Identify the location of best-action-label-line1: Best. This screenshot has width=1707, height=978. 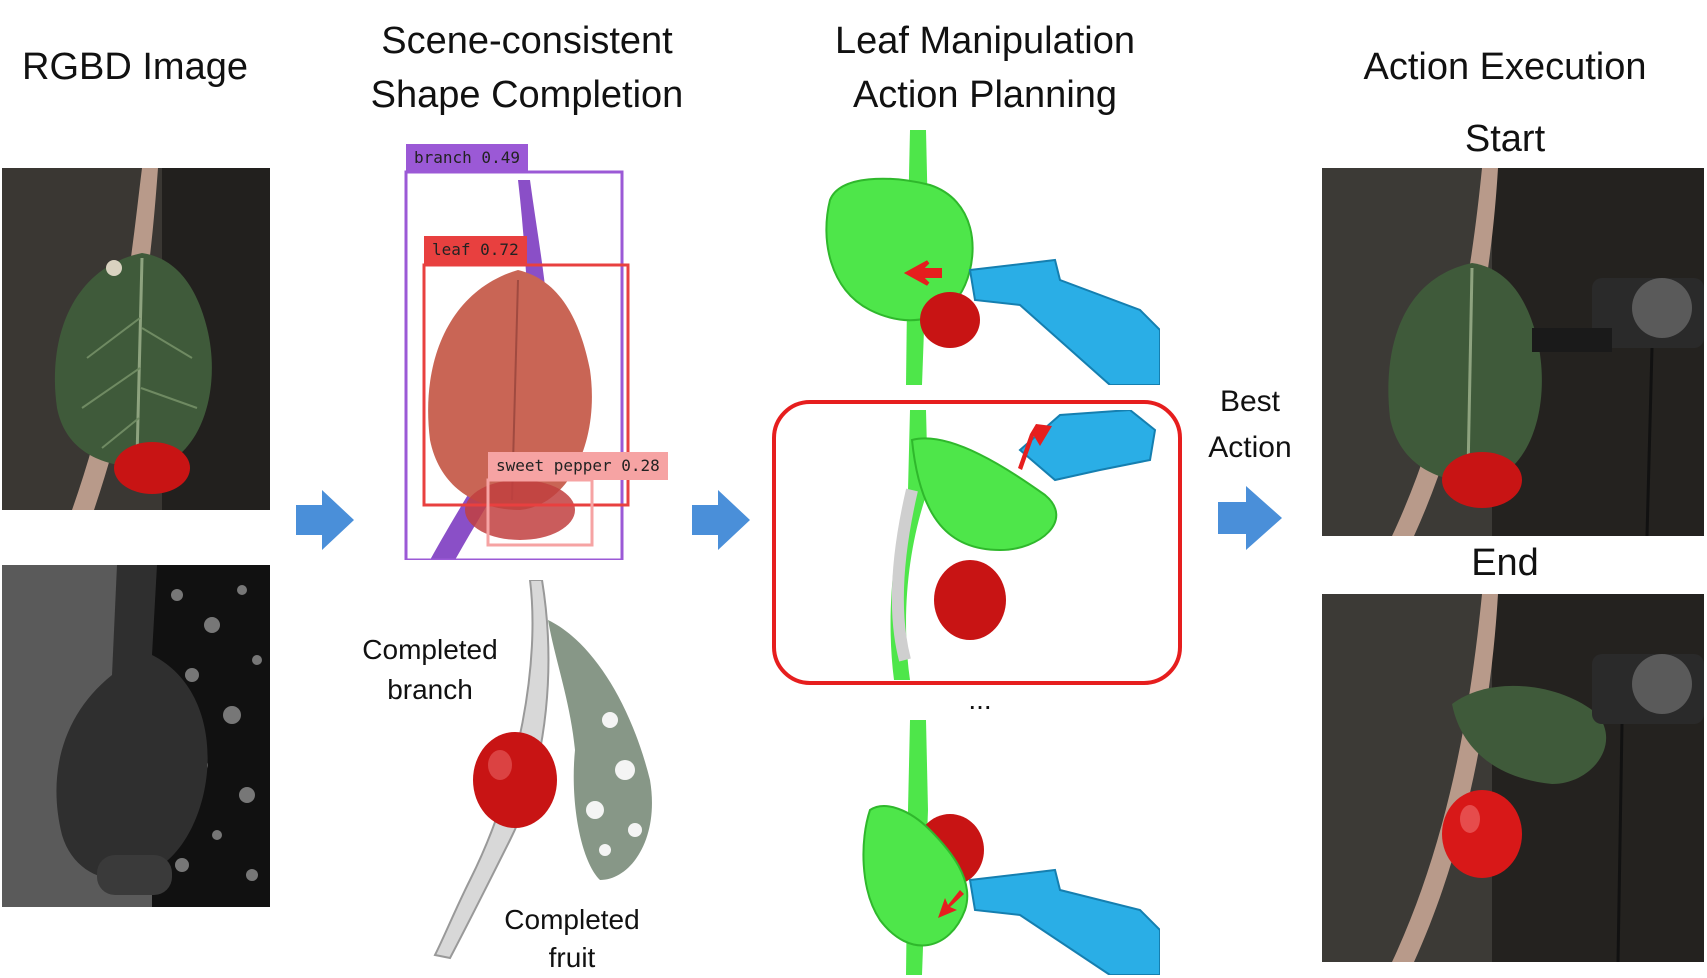
(1250, 401).